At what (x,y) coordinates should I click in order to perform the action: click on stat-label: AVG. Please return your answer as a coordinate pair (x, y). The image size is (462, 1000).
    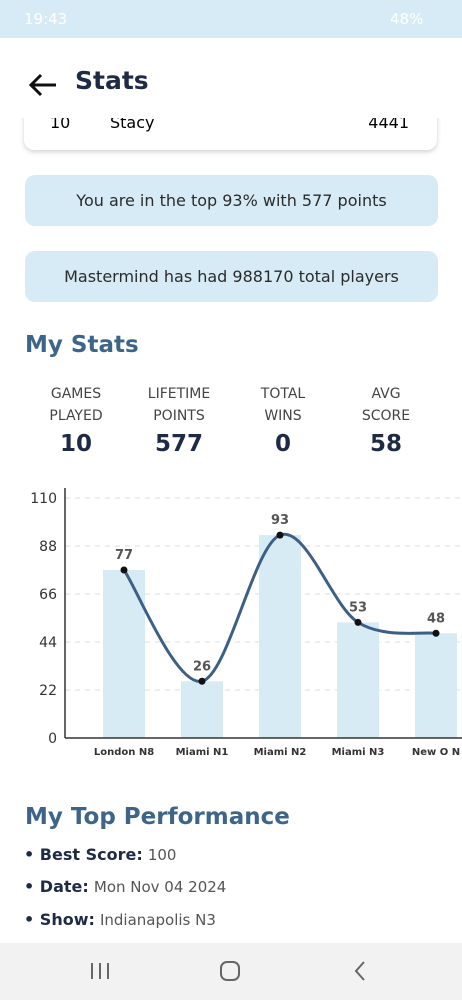
    Looking at the image, I should click on (386, 394).